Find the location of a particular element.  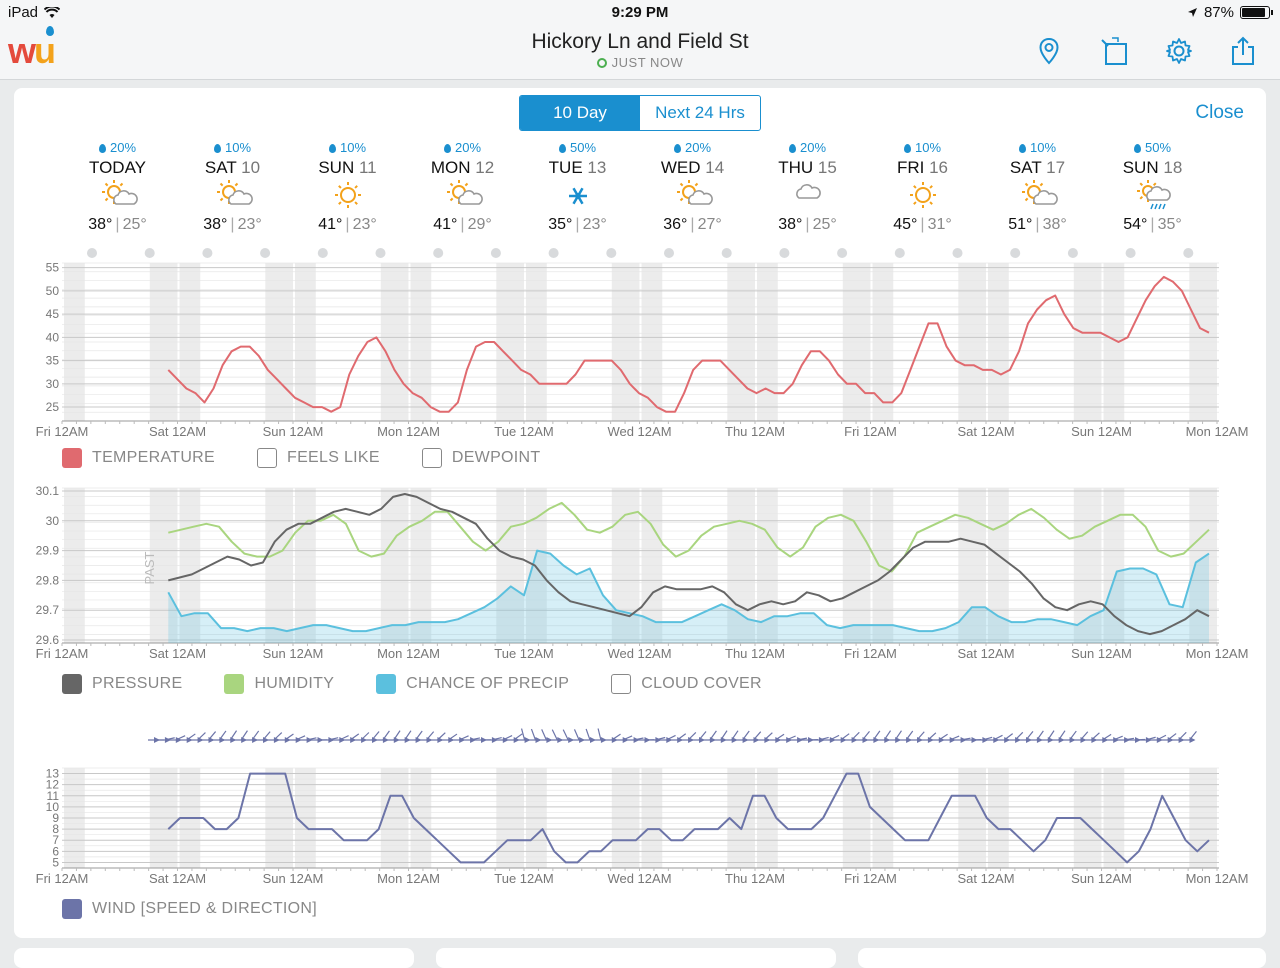

share-icon is located at coordinates (1243, 51).